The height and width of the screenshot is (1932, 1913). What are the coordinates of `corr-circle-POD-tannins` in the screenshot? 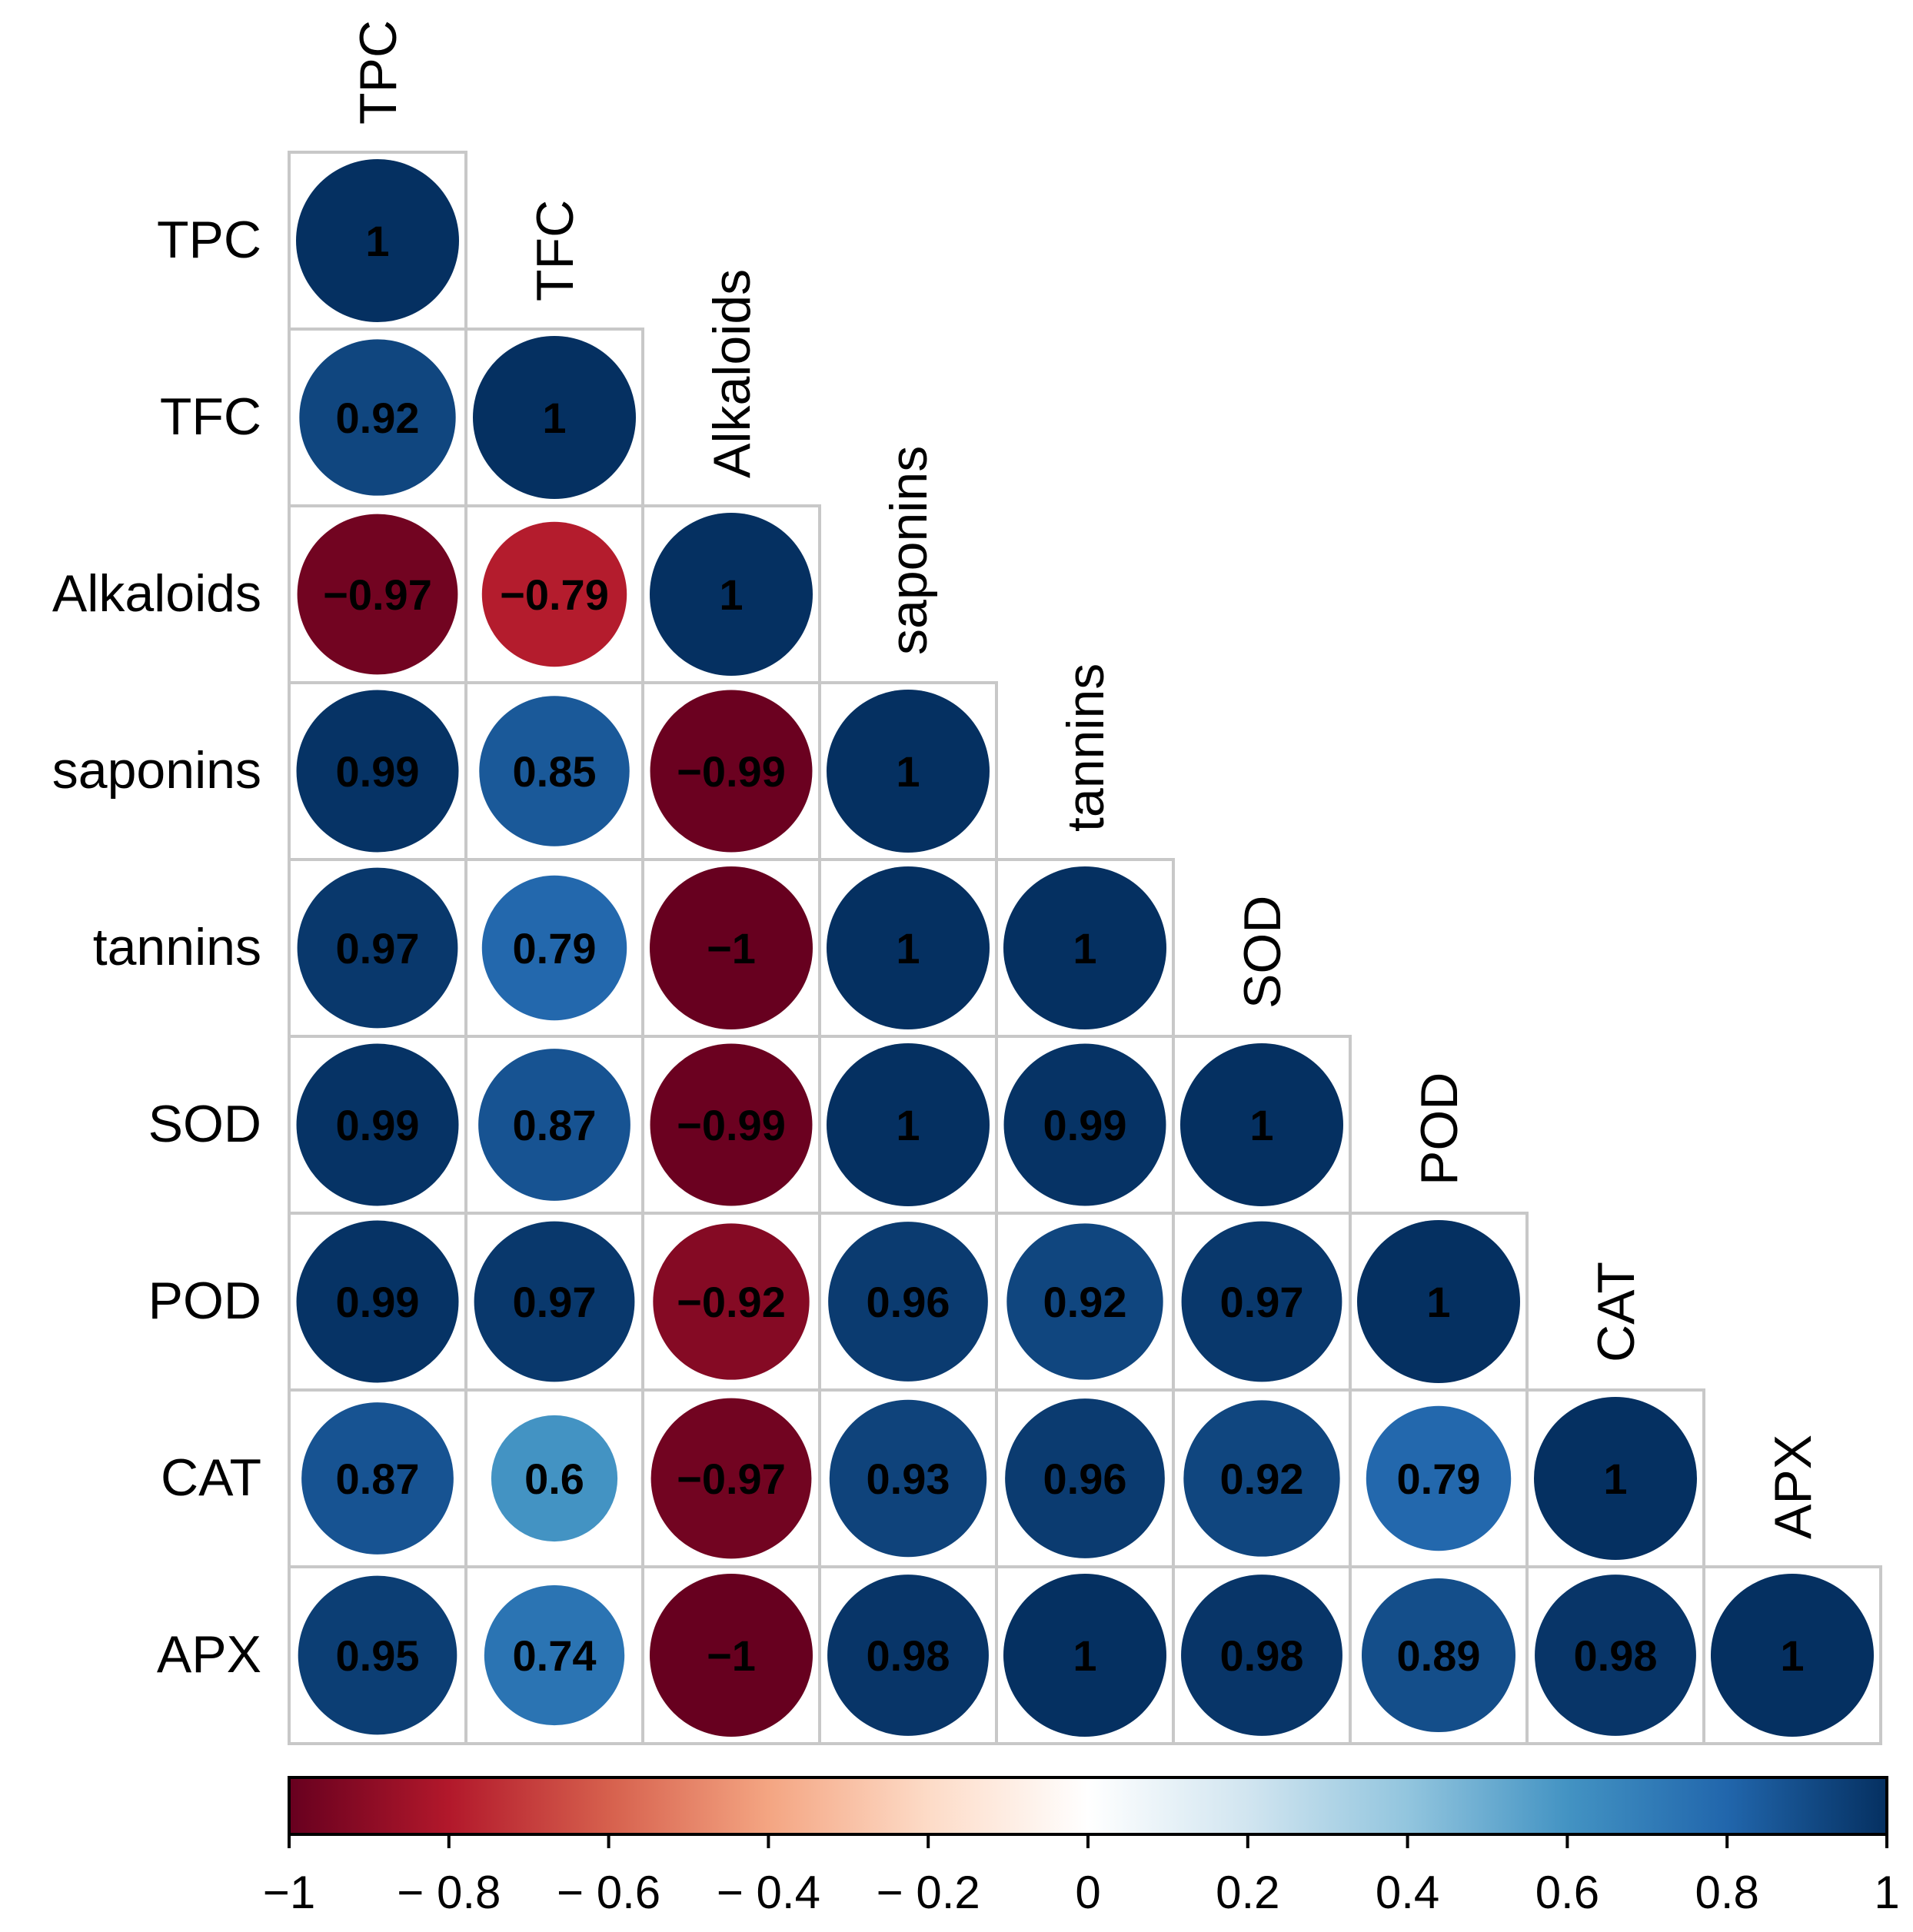 It's located at (1084, 1301).